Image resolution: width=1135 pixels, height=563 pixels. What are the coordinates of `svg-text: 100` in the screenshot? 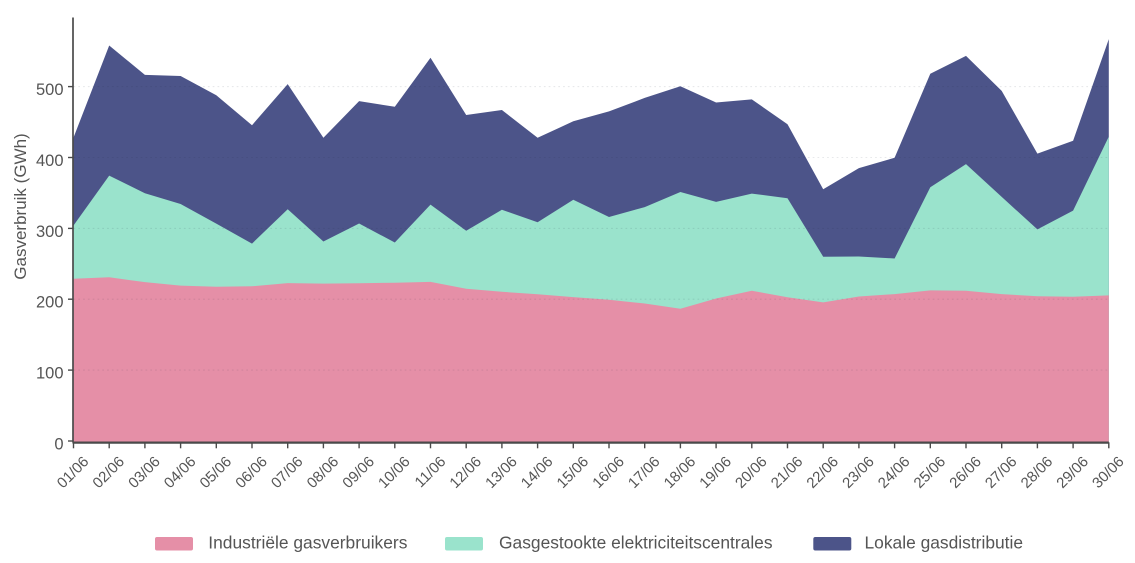 It's located at (50, 374).